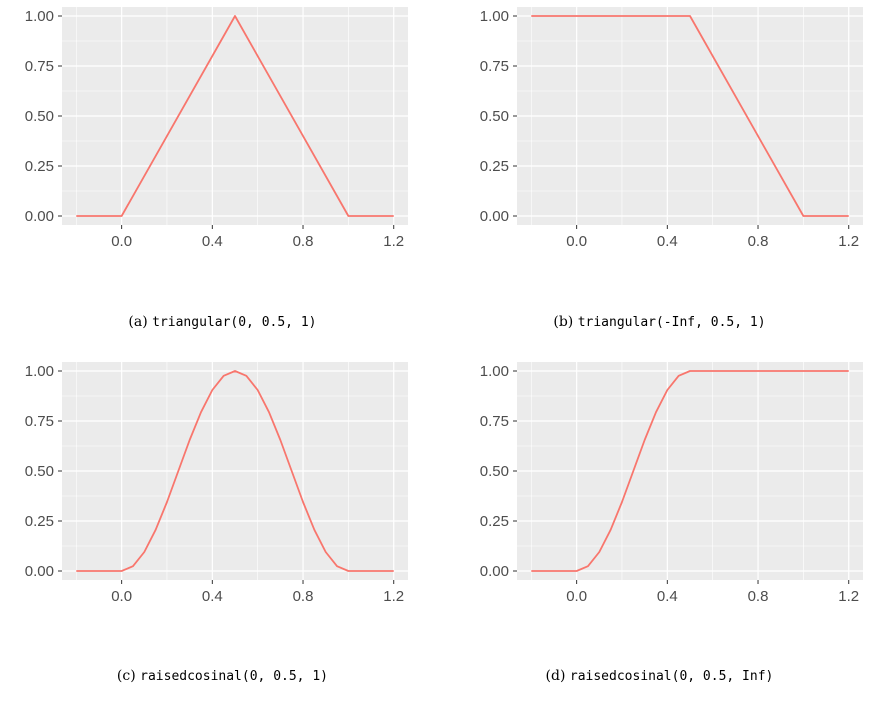 The height and width of the screenshot is (702, 873). What do you see at coordinates (494, 116) in the screenshot?
I see `y-tick-label-b: 0.50` at bounding box center [494, 116].